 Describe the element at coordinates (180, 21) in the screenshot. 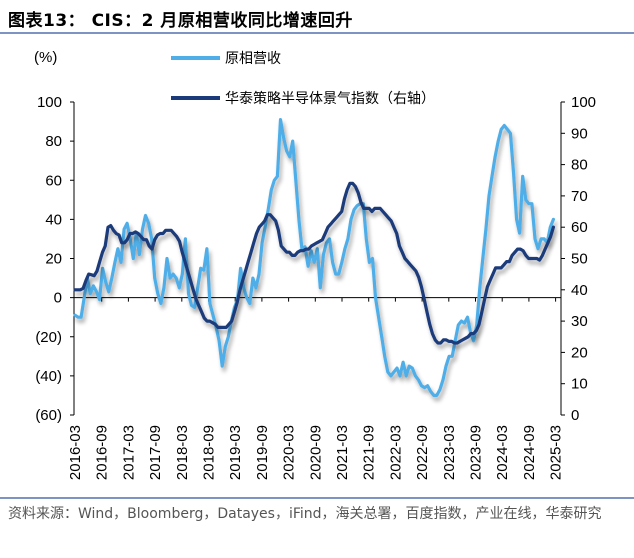

I see `figure-title: 图表13： CIS：2 月原相营收同比增速回升` at that location.